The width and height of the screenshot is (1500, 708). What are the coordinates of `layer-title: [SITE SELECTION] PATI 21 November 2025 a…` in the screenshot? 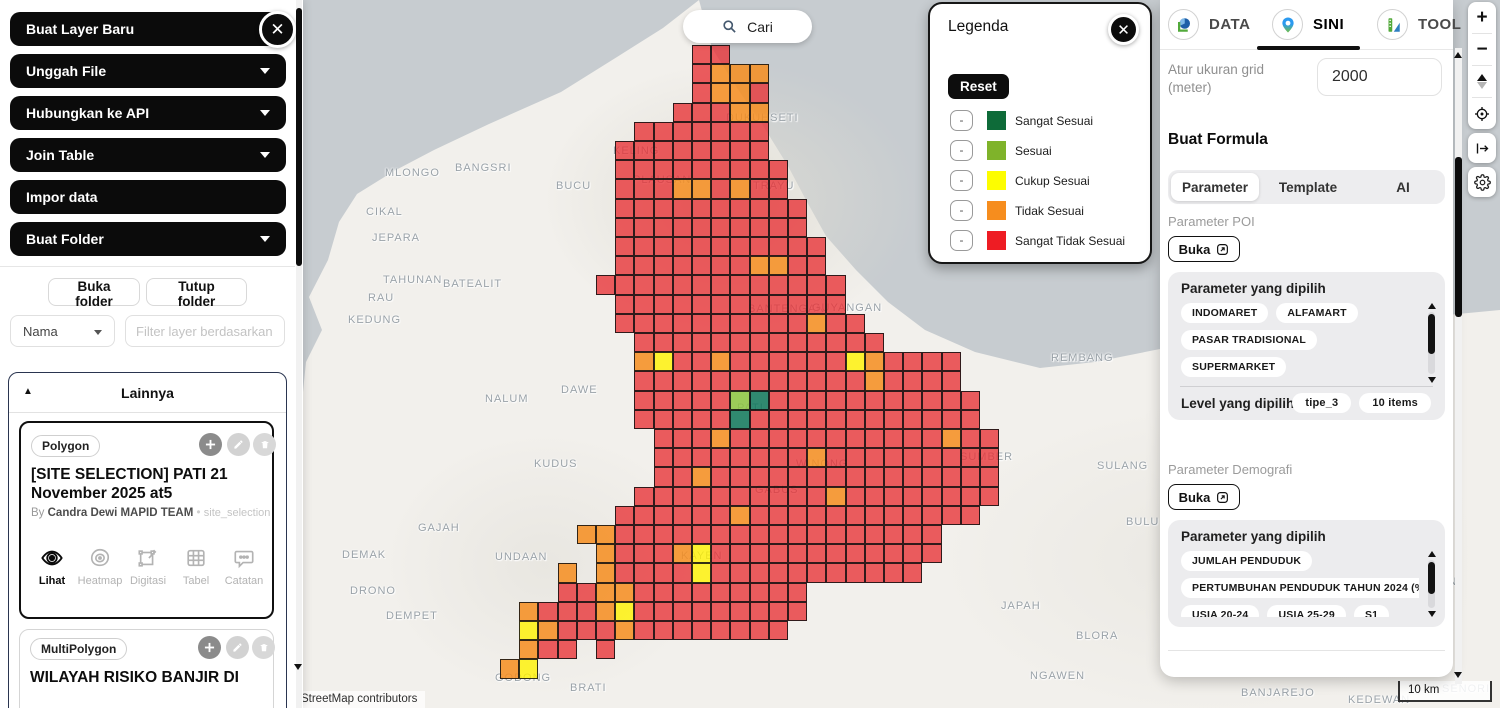 It's located at (129, 484).